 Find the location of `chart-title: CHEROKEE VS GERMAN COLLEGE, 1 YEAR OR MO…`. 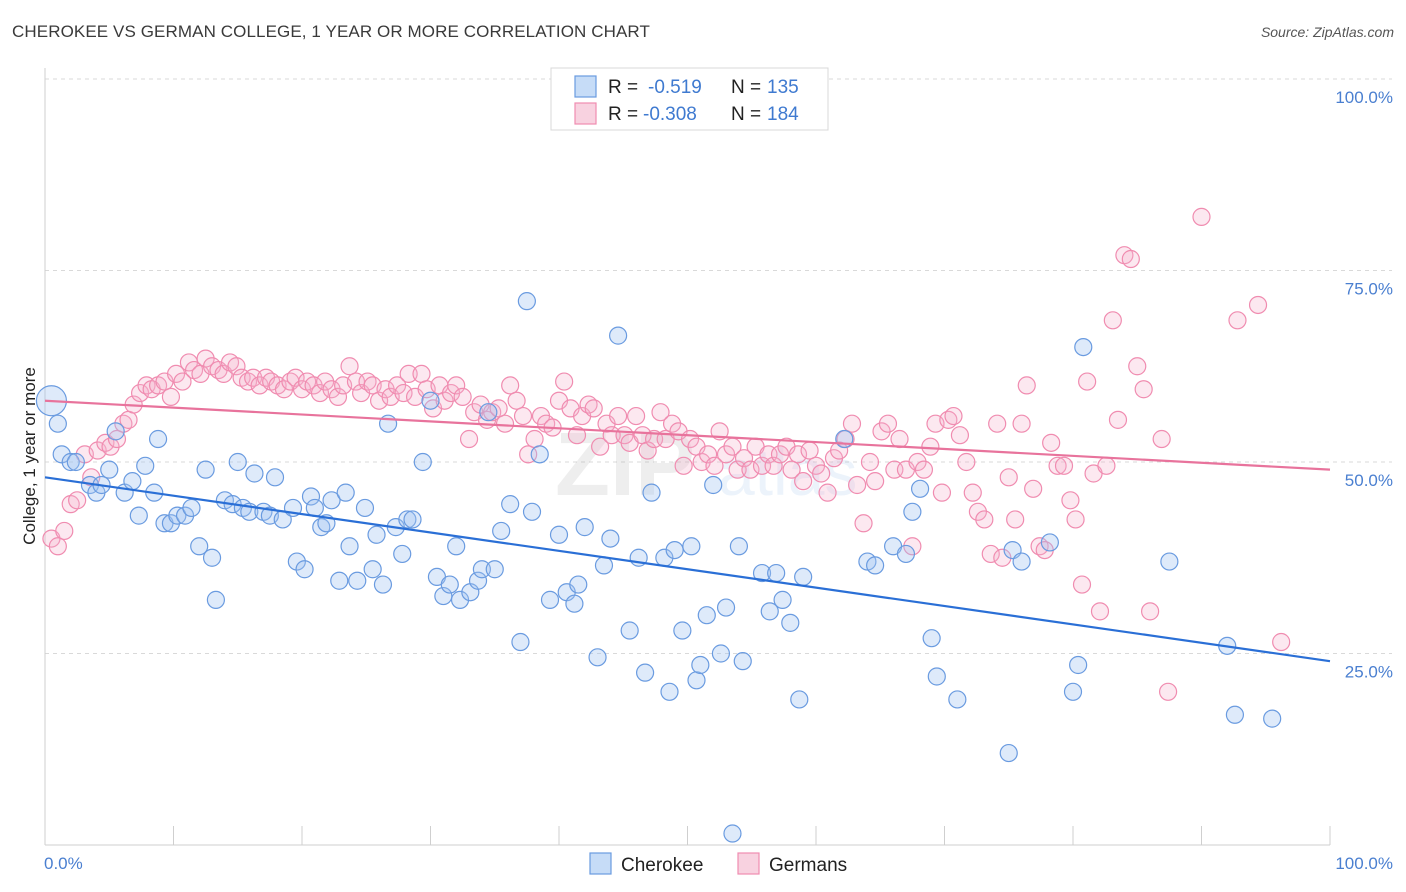

chart-title: CHEROKEE VS GERMAN COLLEGE, 1 YEAR OR MO… is located at coordinates (331, 31).